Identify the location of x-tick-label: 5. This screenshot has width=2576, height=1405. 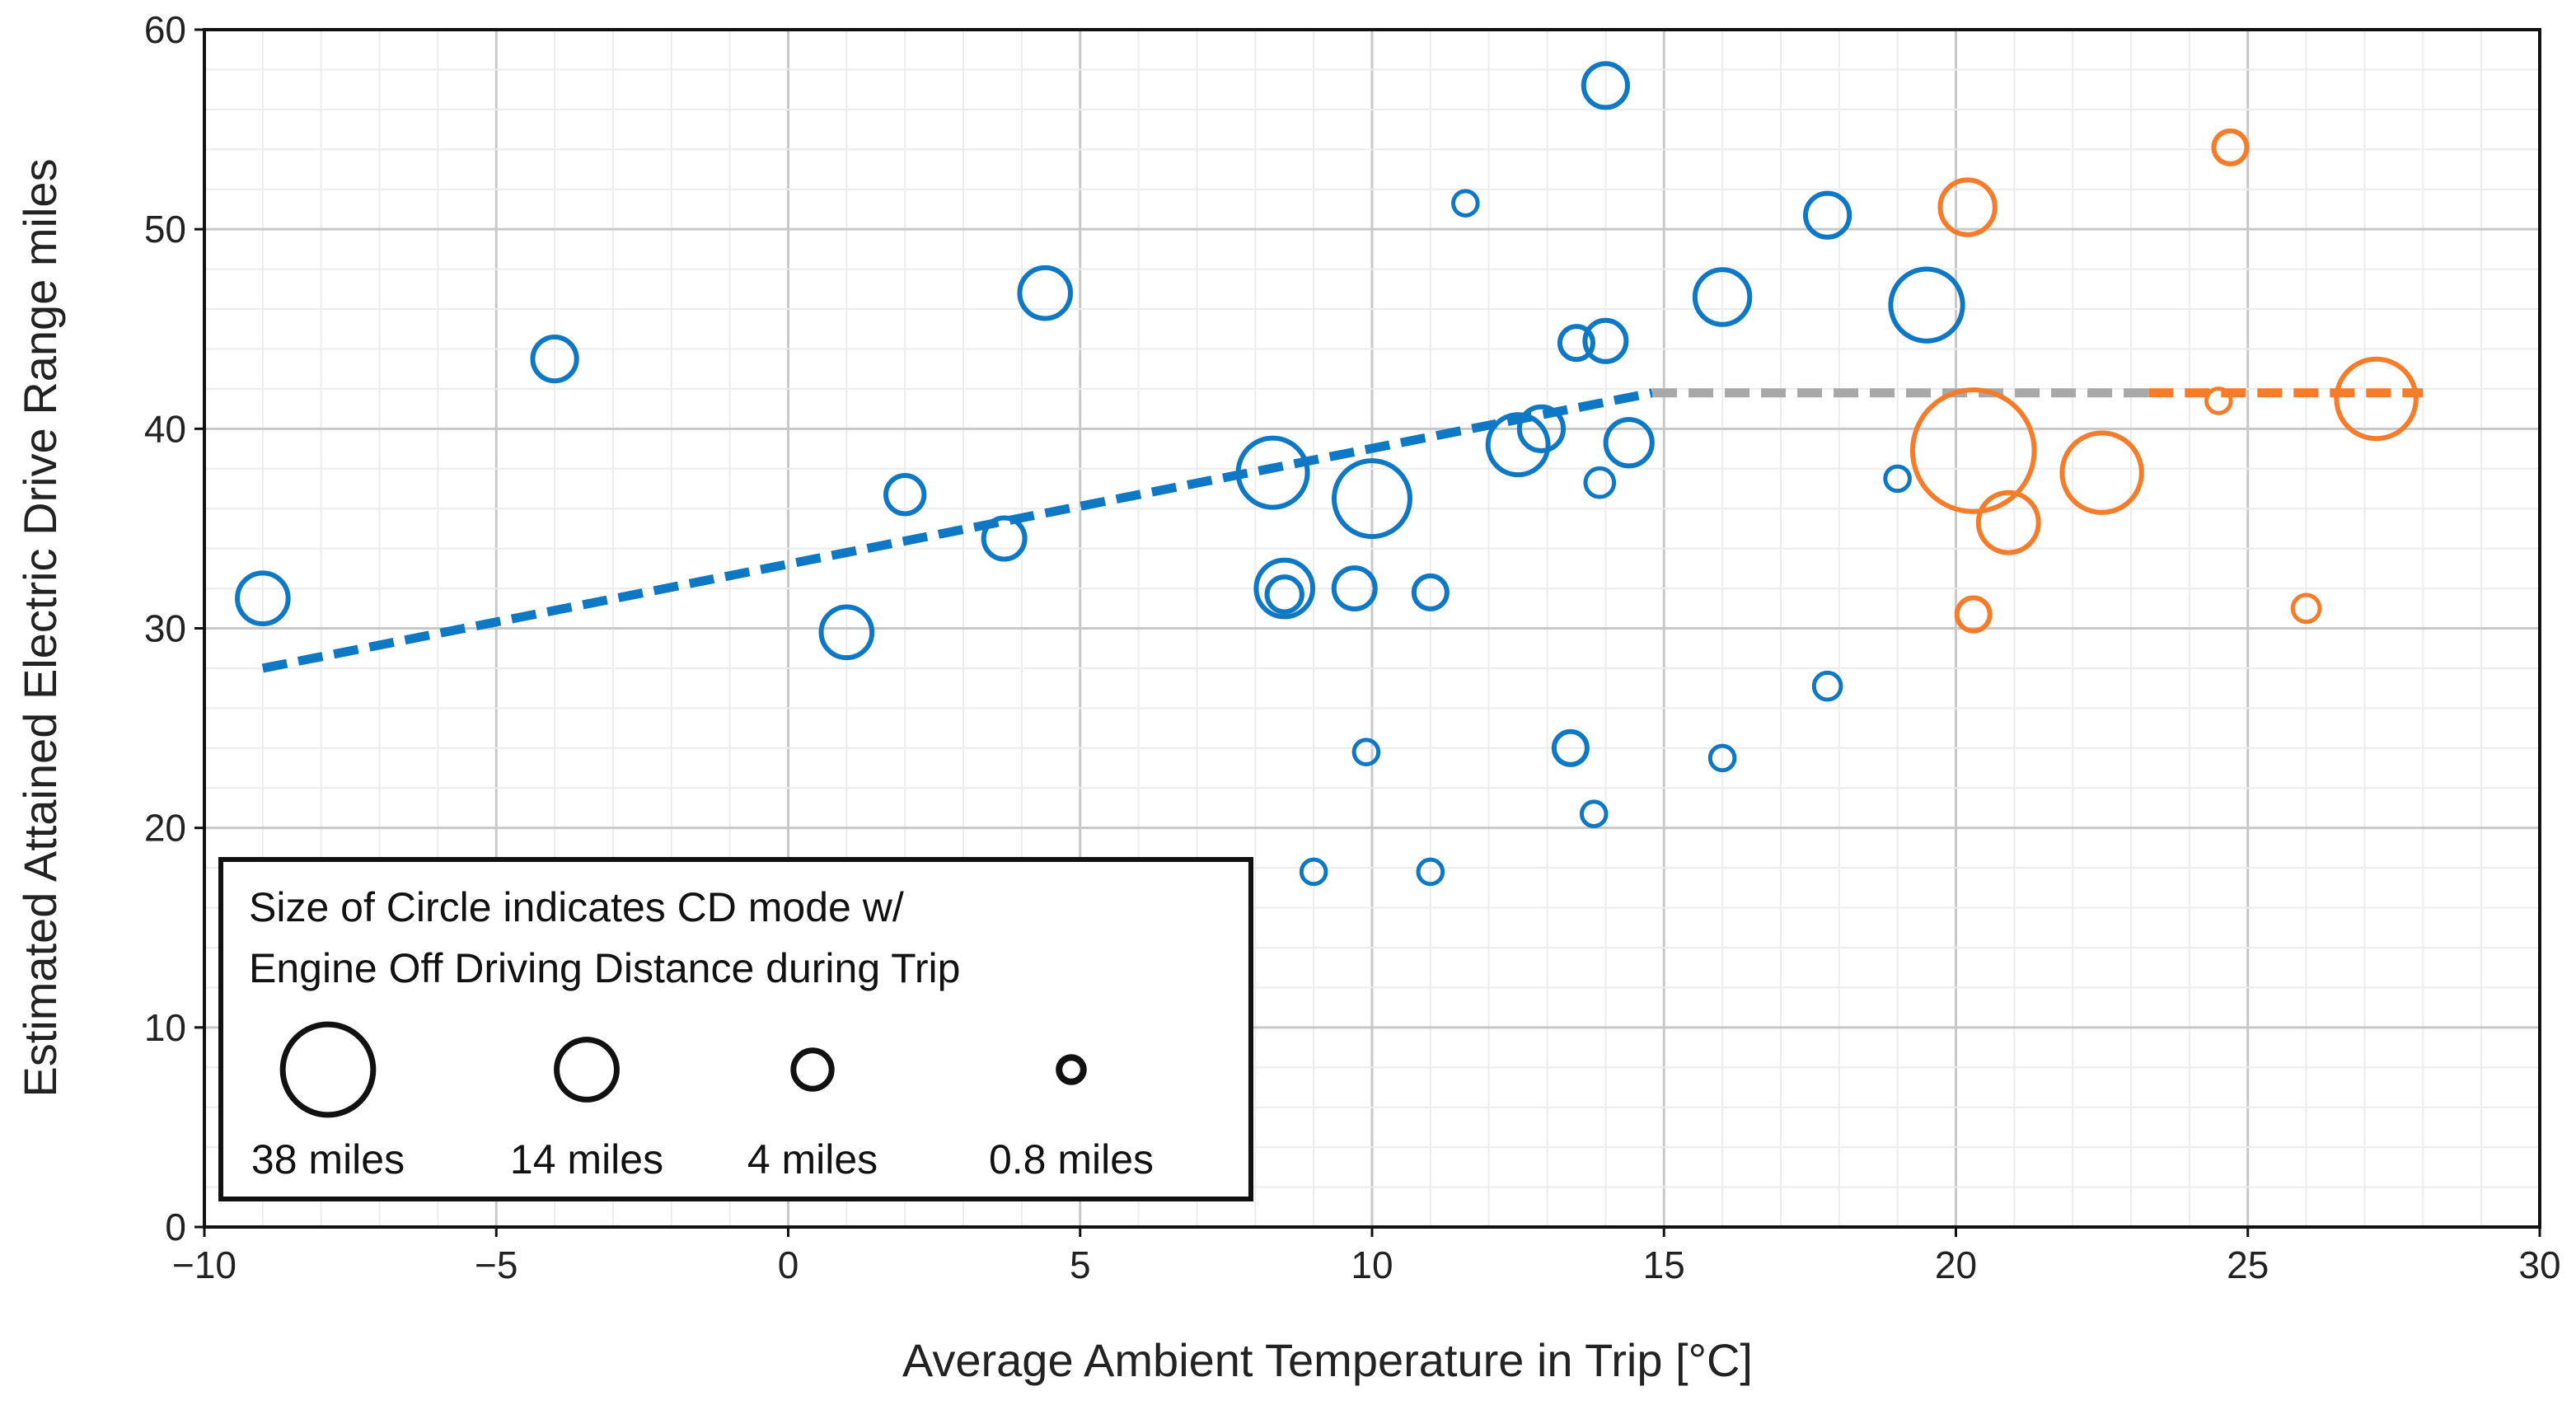
(1080, 1264).